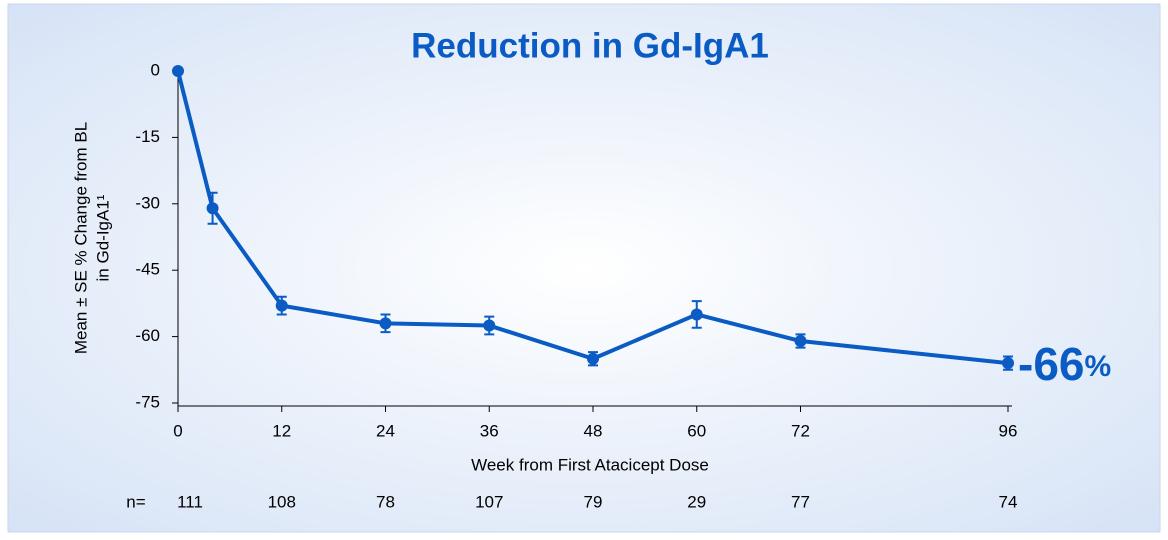 The width and height of the screenshot is (1168, 540). I want to click on y-axis-label: in Gd-IgA1¹, so click(102, 237).